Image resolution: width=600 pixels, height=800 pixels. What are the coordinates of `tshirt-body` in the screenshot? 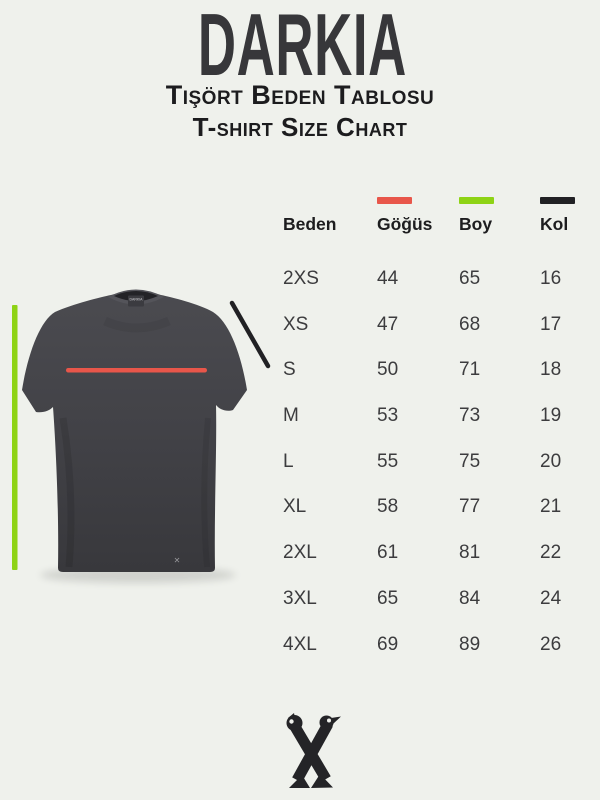 It's located at (134, 431).